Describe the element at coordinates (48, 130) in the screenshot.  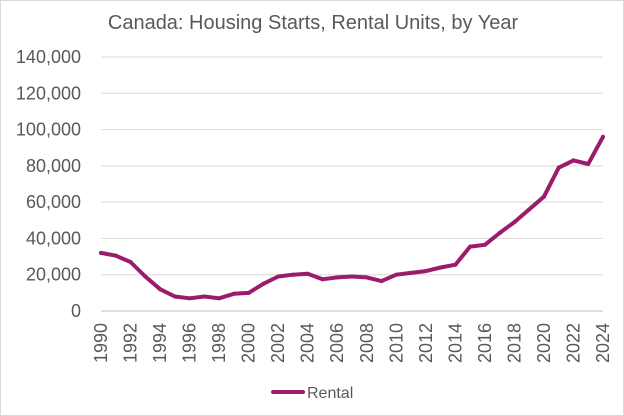
I see `y-tick-label: 100,000` at that location.